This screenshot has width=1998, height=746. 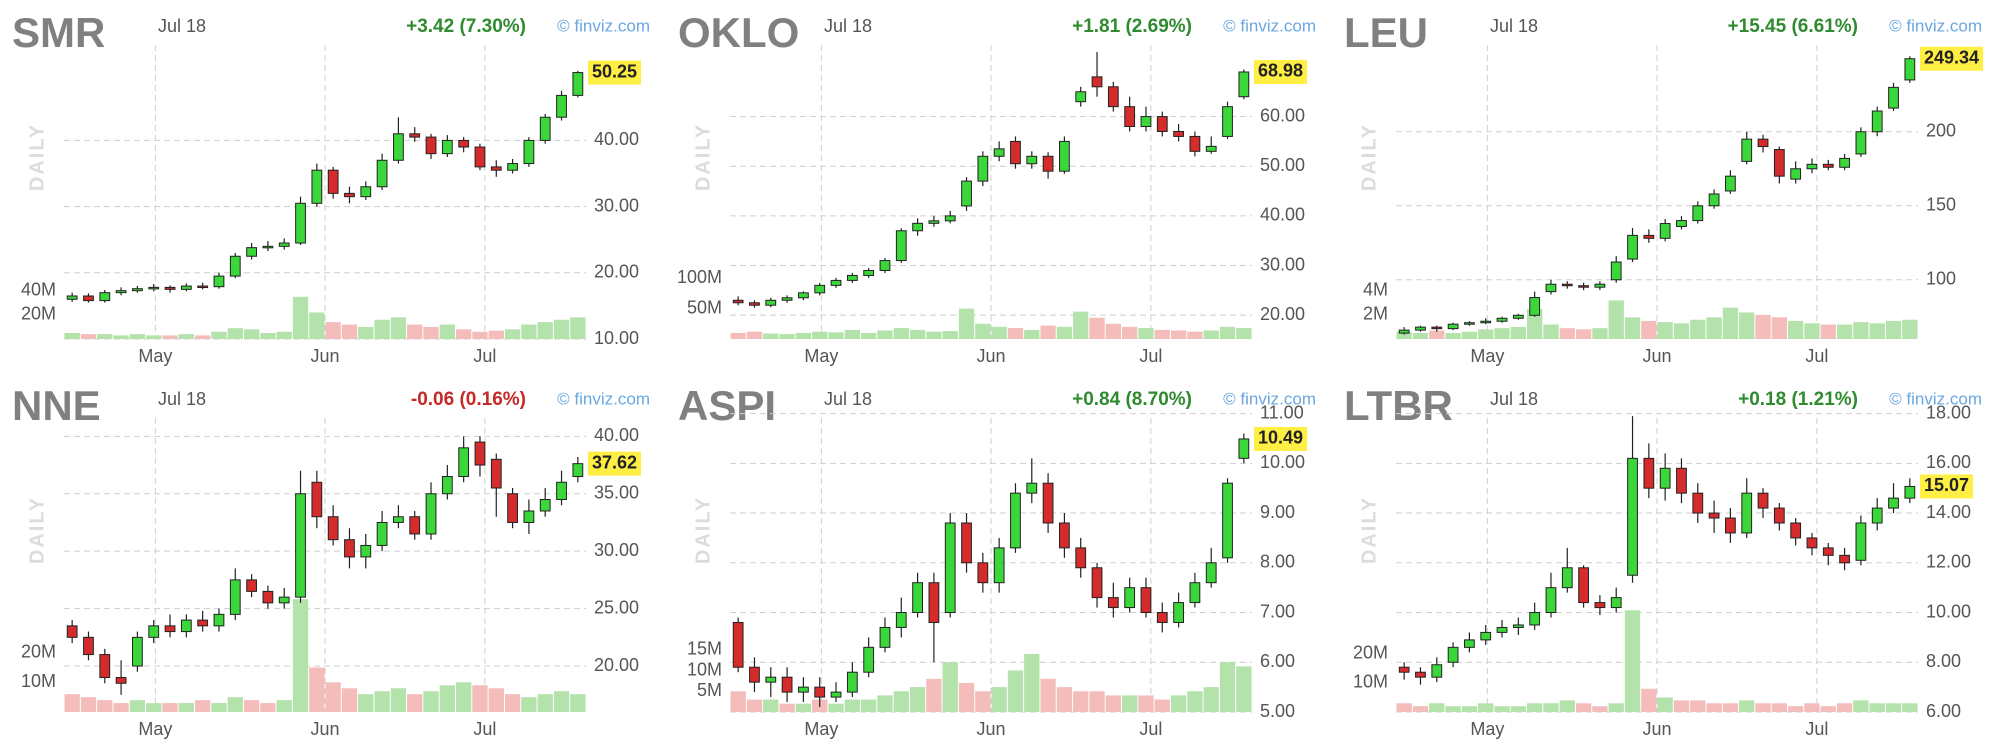 I want to click on x-tick-label: May, so click(x=821, y=356).